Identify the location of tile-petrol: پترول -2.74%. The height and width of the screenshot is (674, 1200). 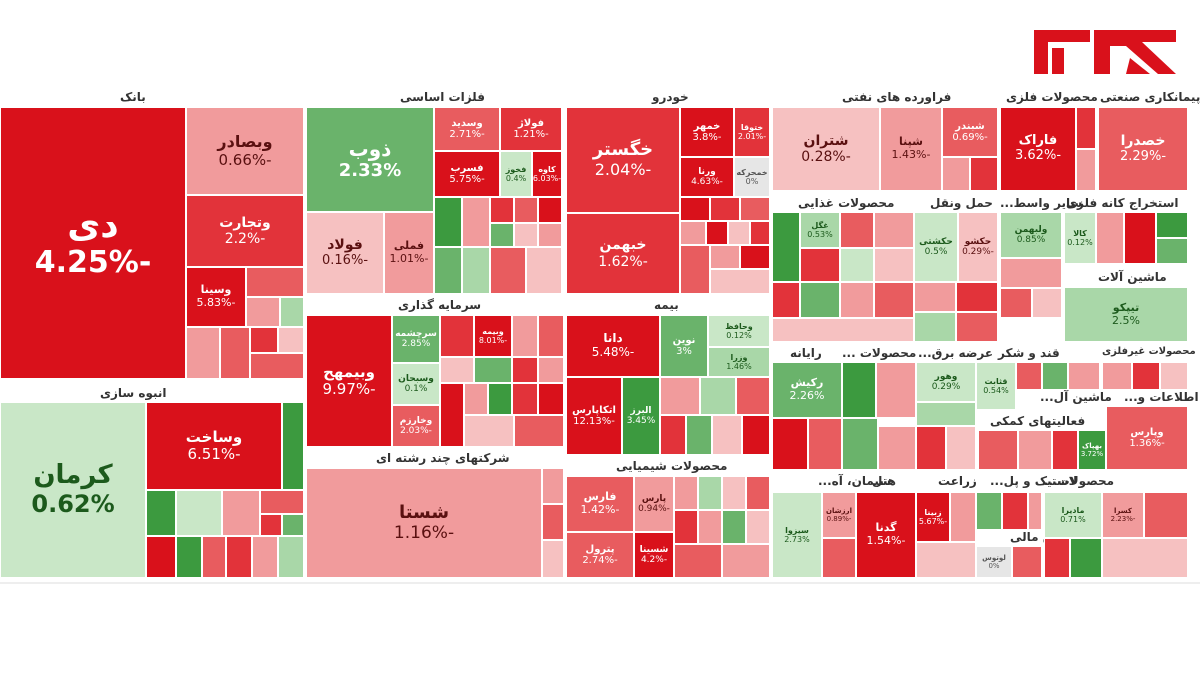
(600, 555).